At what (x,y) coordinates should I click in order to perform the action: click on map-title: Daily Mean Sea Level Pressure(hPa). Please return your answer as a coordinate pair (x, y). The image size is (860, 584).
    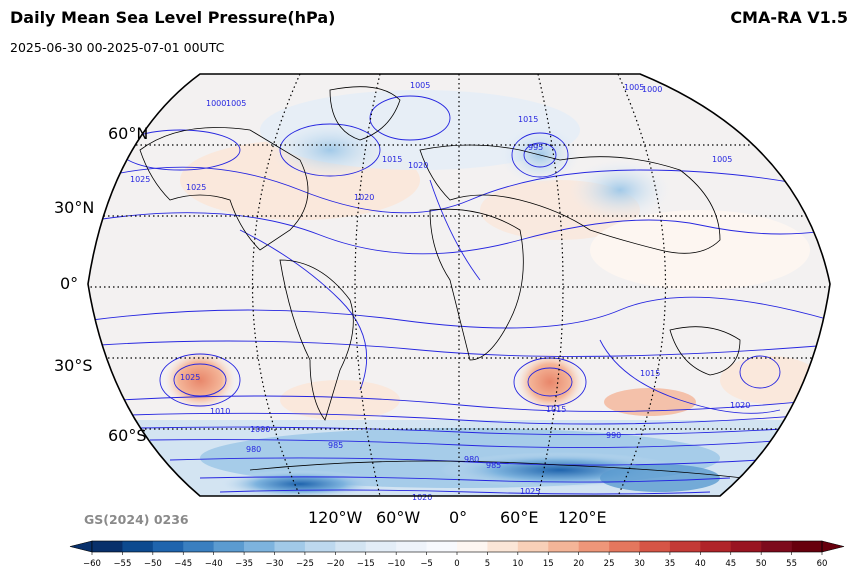
    Looking at the image, I should click on (173, 17).